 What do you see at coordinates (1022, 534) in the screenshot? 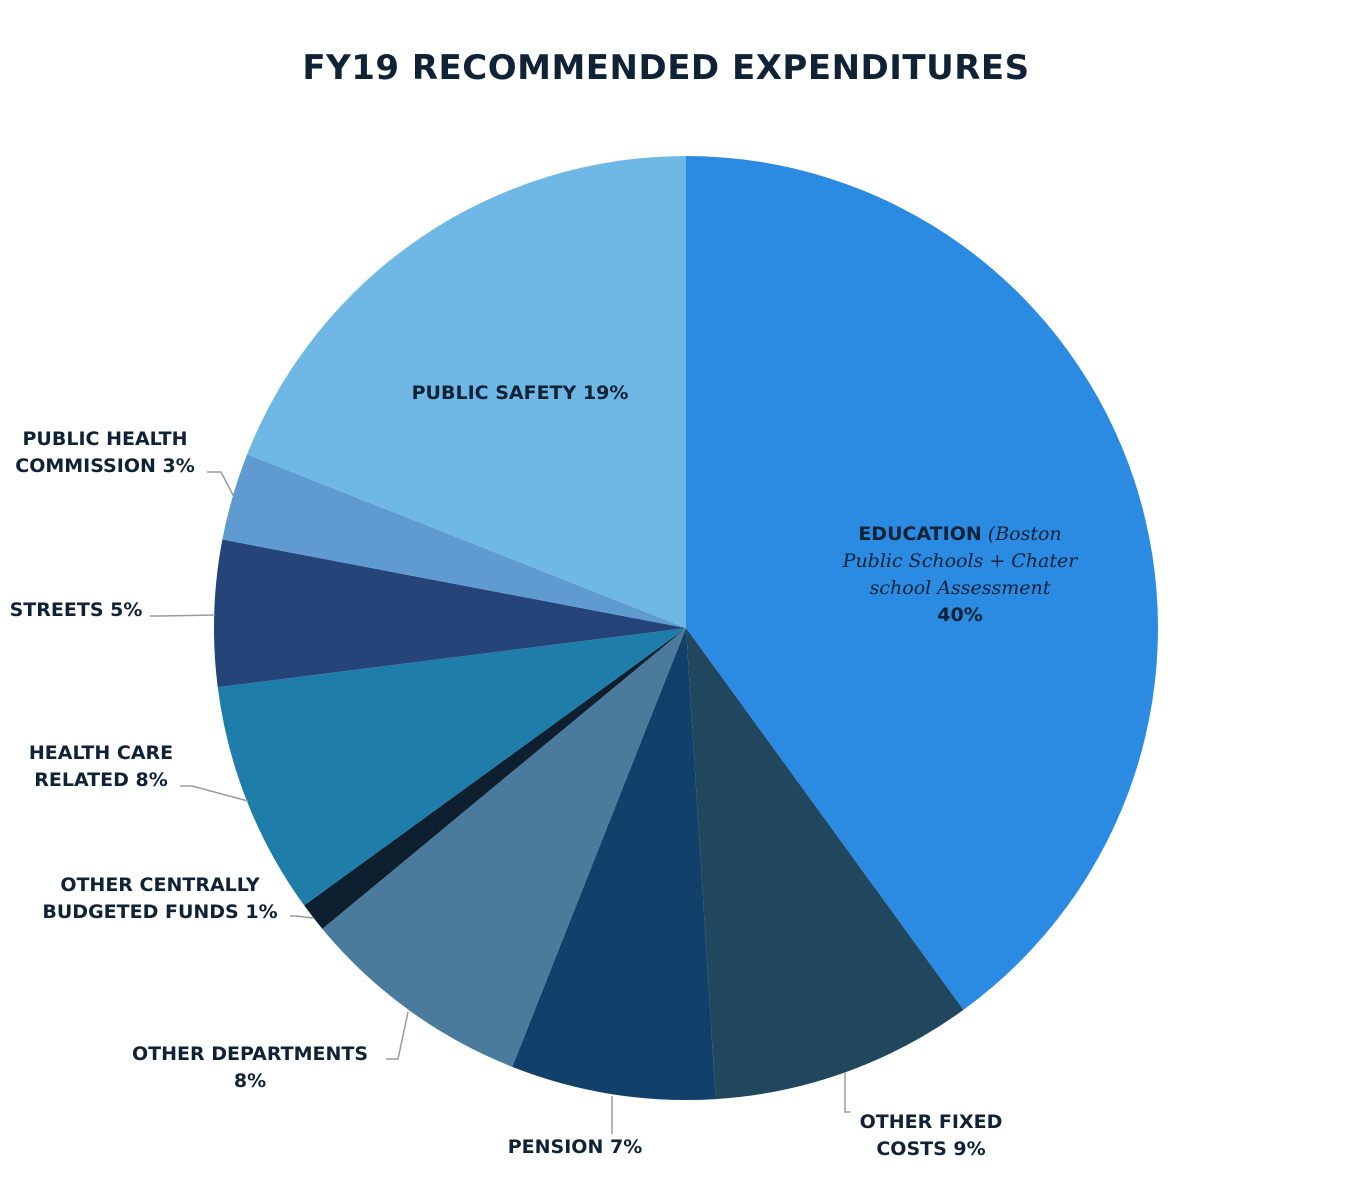
I see `slice-label-detail: (Boston` at bounding box center [1022, 534].